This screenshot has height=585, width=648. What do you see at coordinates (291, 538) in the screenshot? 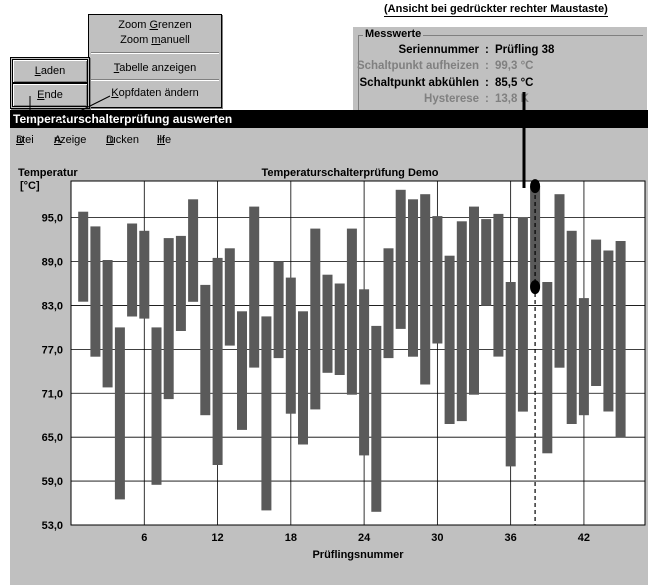
I see `x-tick-label: 18` at bounding box center [291, 538].